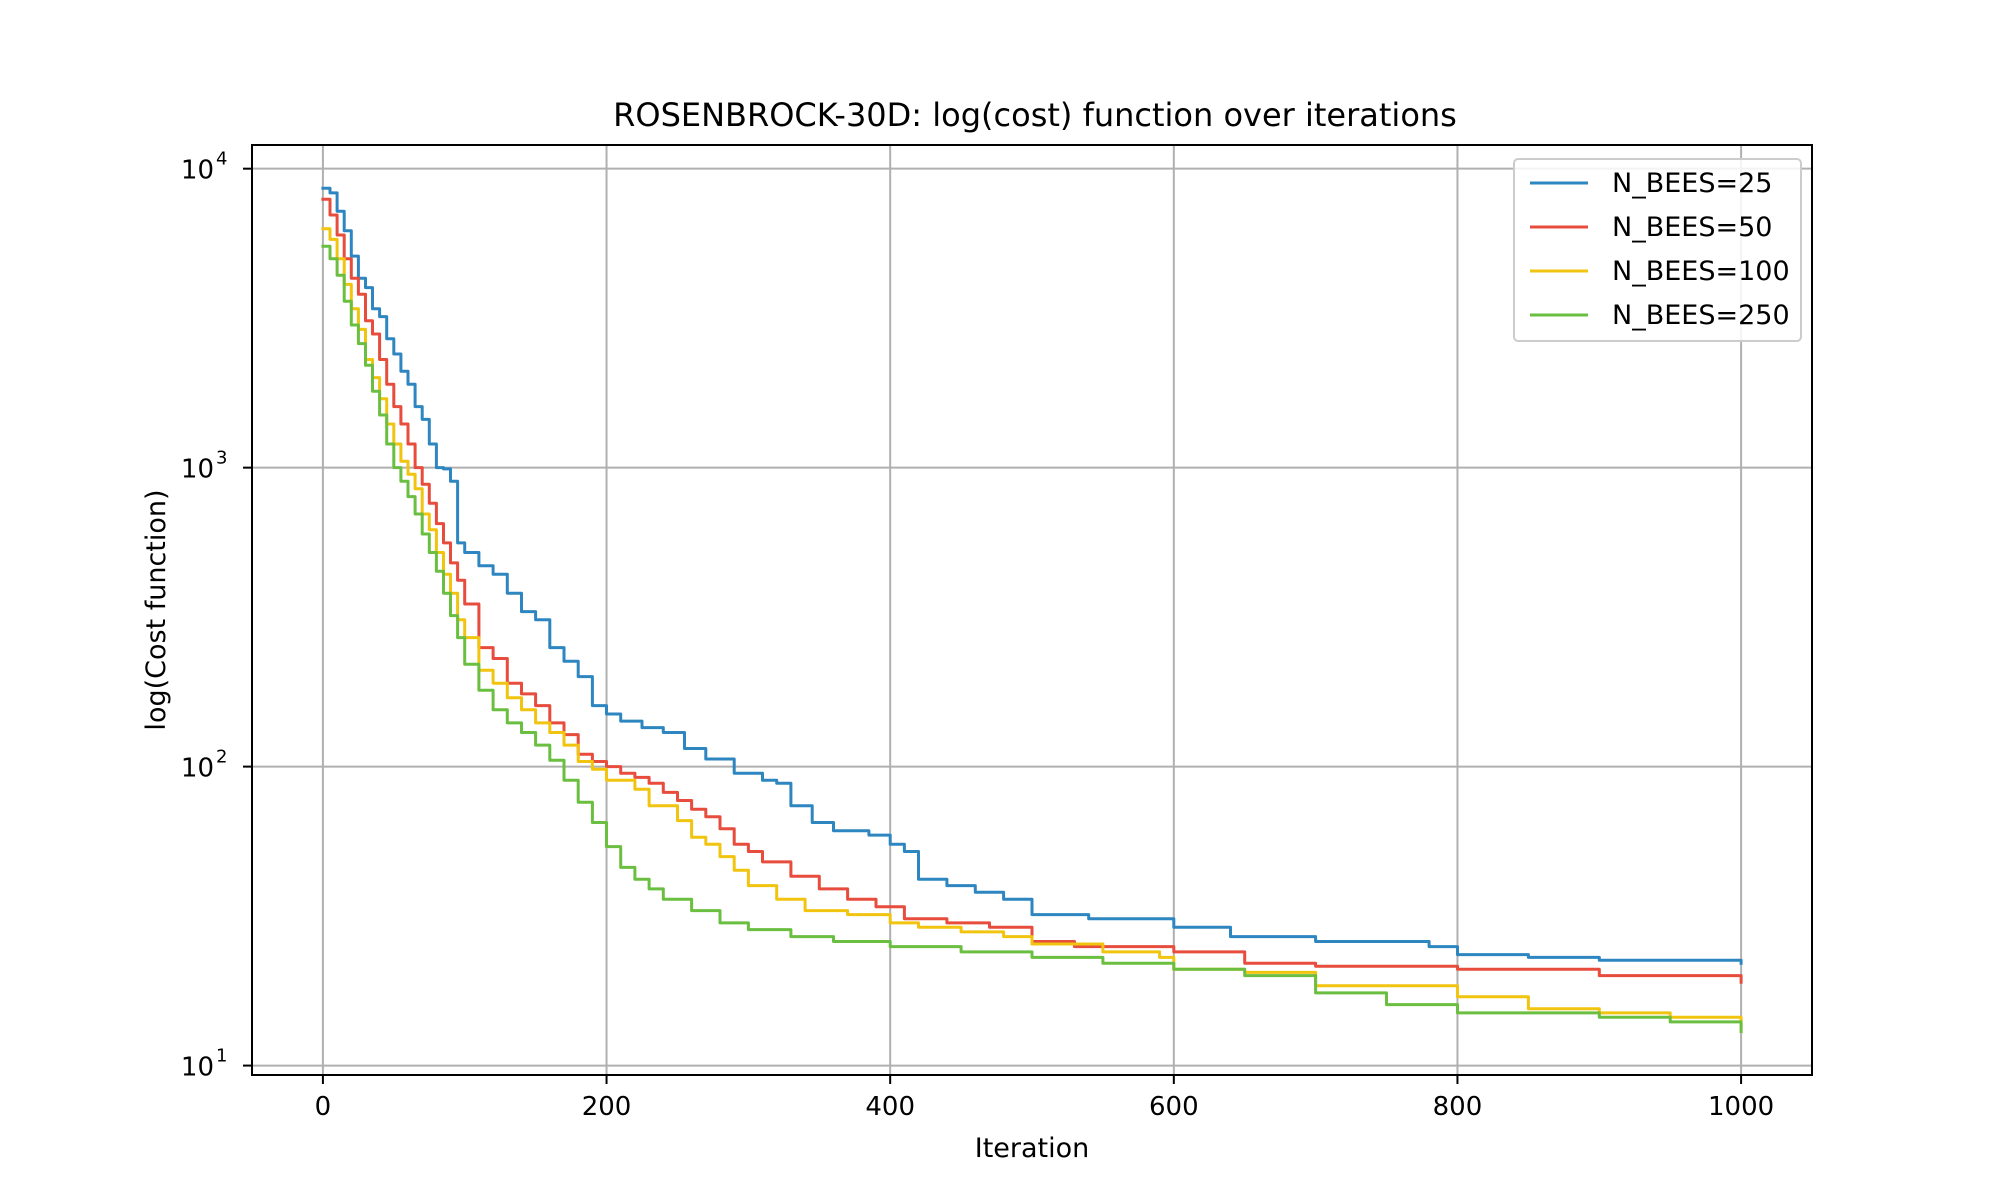 The width and height of the screenshot is (2000, 1200). Describe the element at coordinates (1032, 1148) in the screenshot. I see `x-axis-label: Iteration` at that location.